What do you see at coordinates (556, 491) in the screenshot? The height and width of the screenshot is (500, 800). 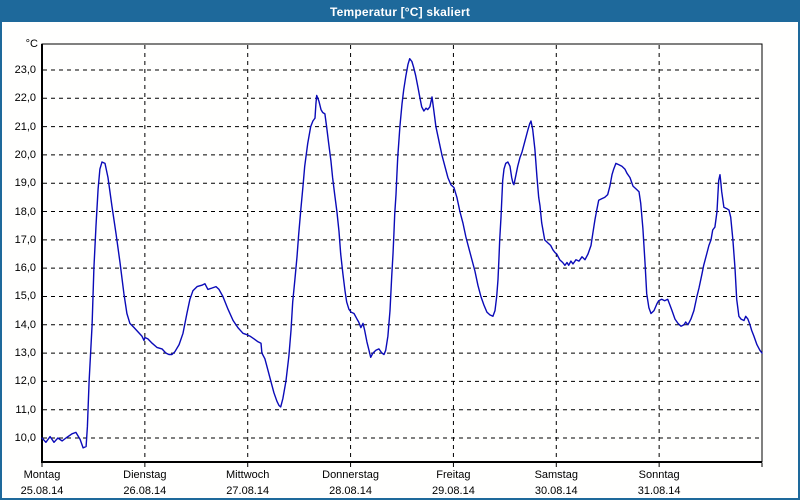 I see `x-axis-date-label: 30.08.14` at bounding box center [556, 491].